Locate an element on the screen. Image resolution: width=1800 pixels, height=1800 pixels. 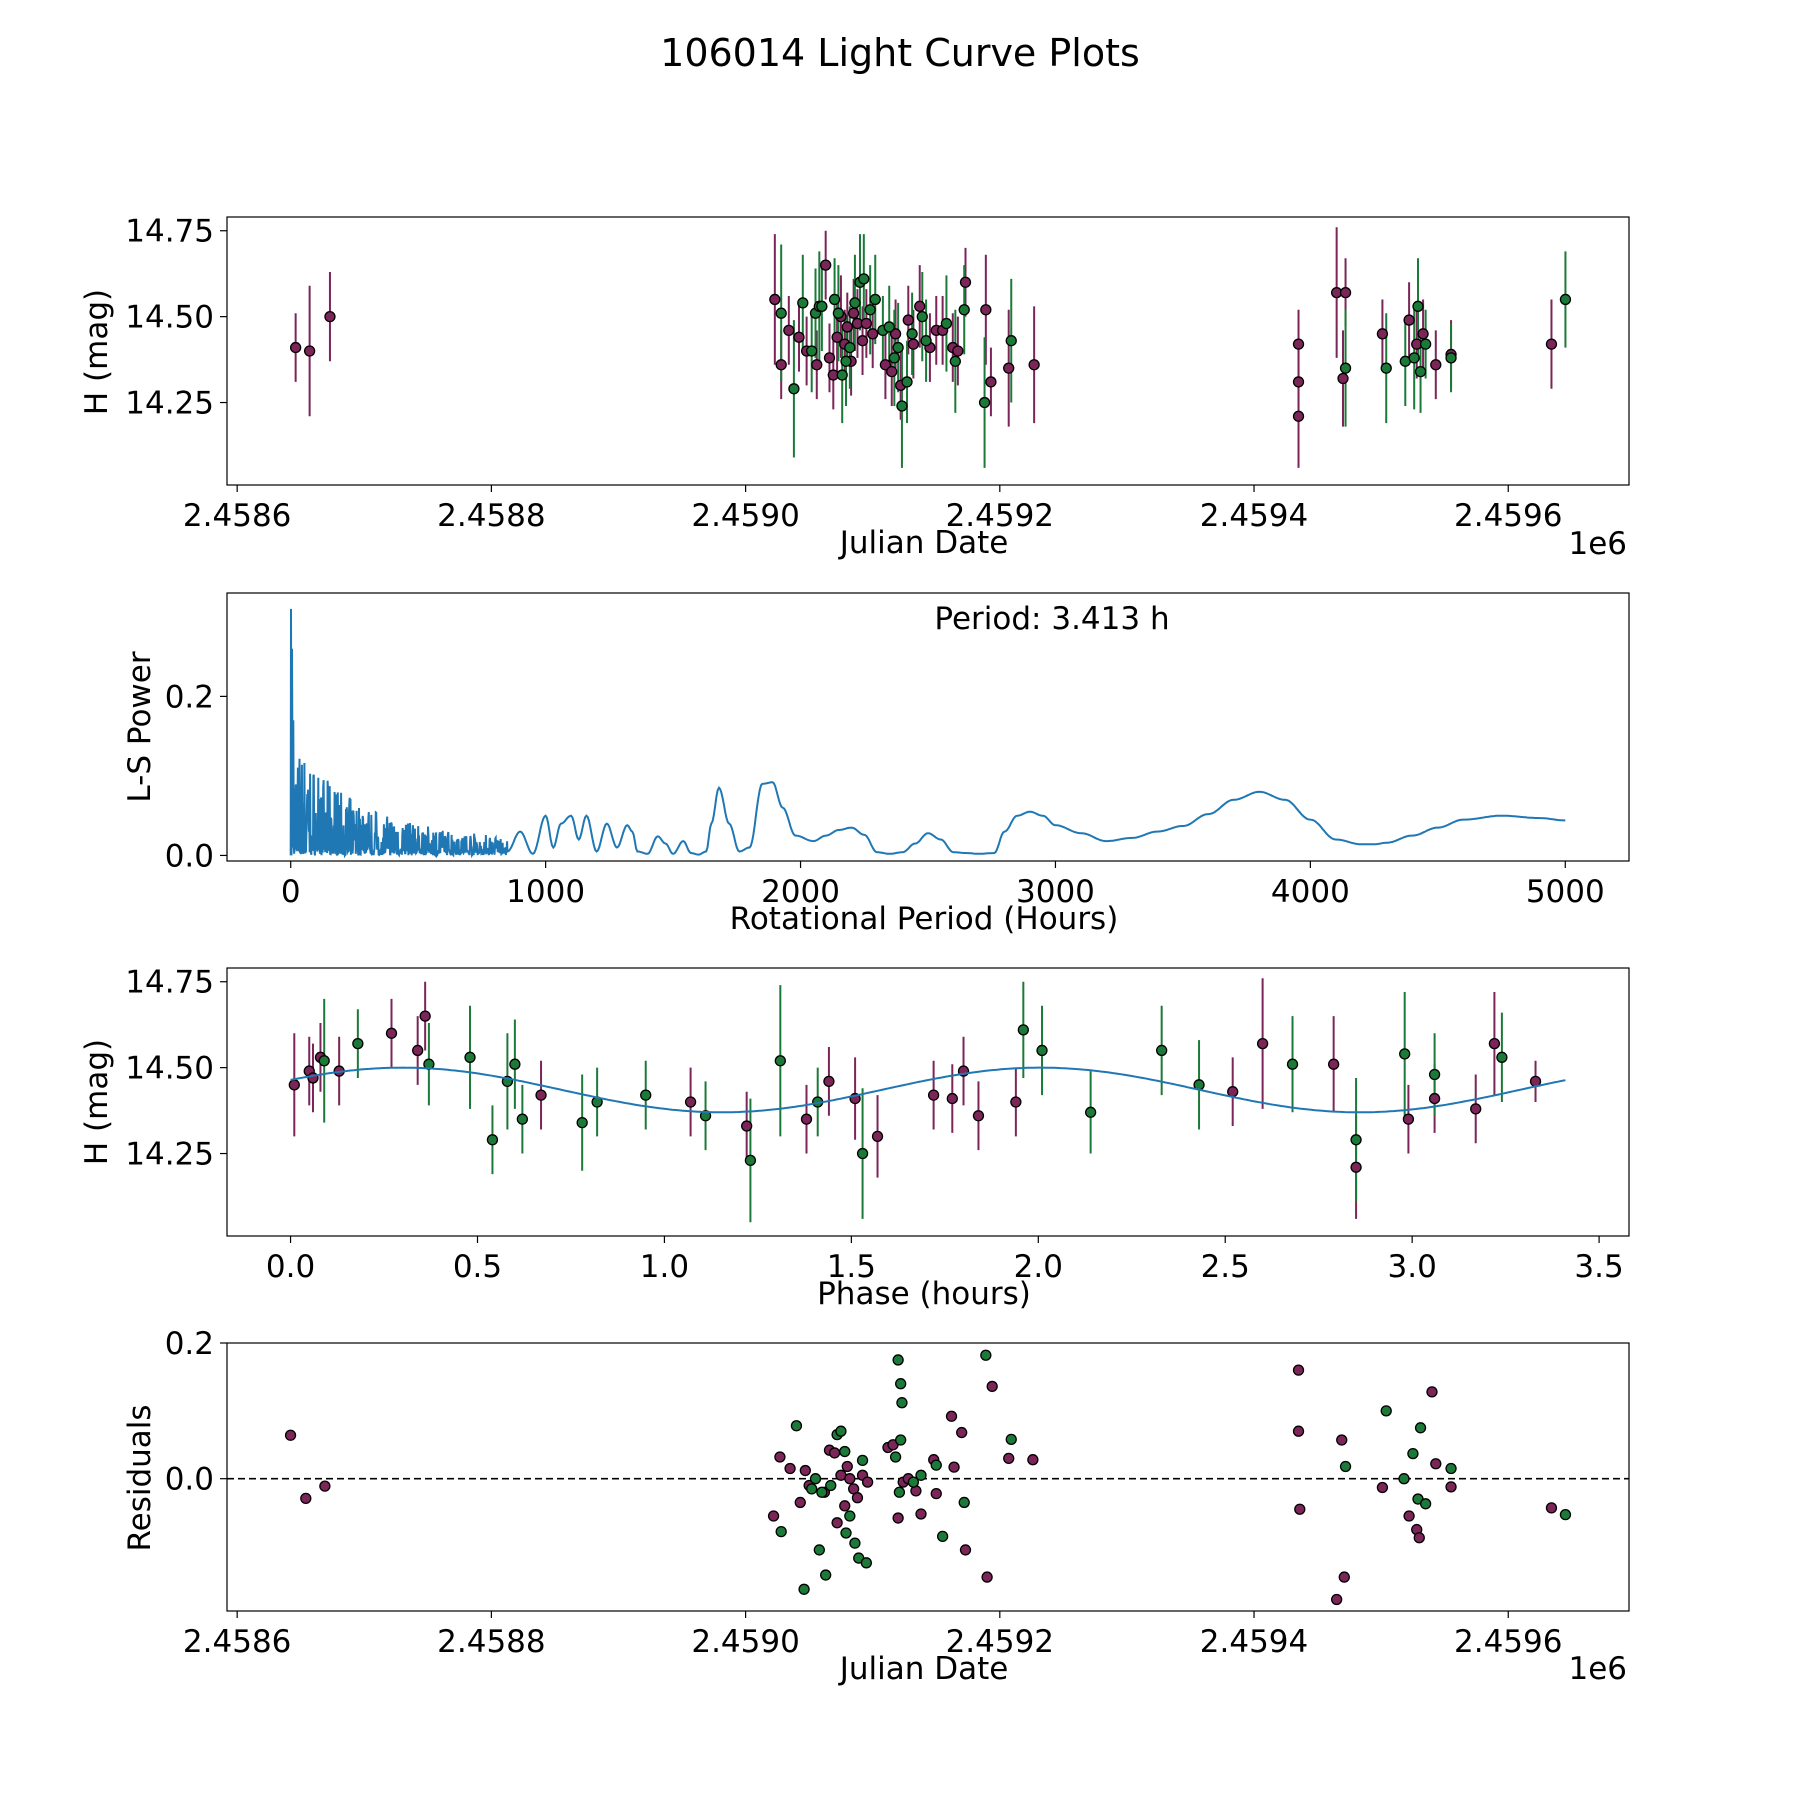
phased-xtick-label: 2.5 is located at coordinates (1225, 1267).